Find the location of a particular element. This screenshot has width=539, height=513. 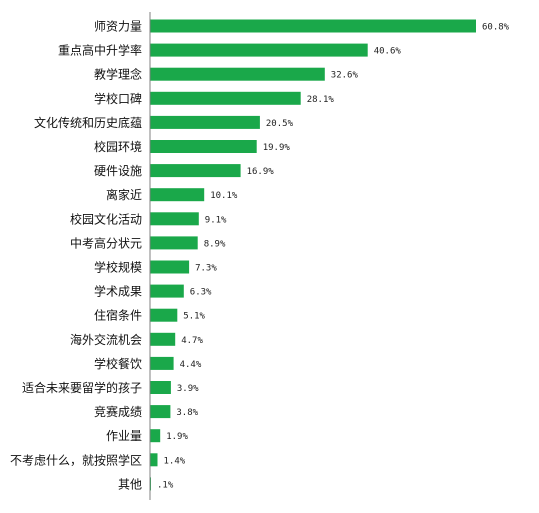

category-label-15: 适合未来要留学的孩子 is located at coordinates (82, 387).